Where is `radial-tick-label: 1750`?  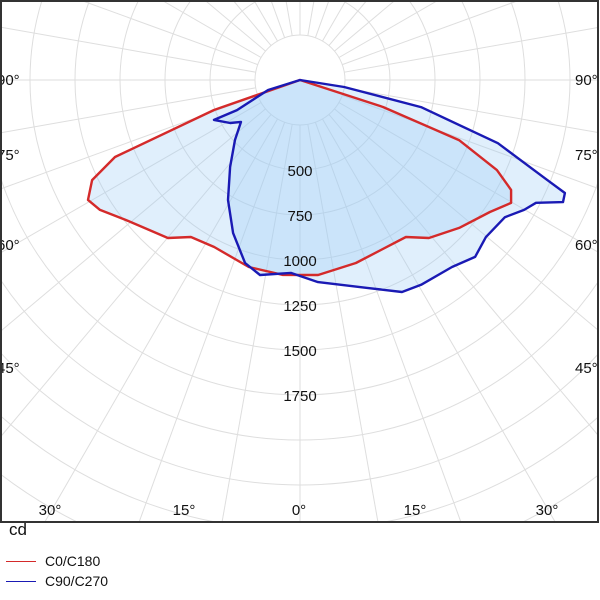 radial-tick-label: 1750 is located at coordinates (299, 396).